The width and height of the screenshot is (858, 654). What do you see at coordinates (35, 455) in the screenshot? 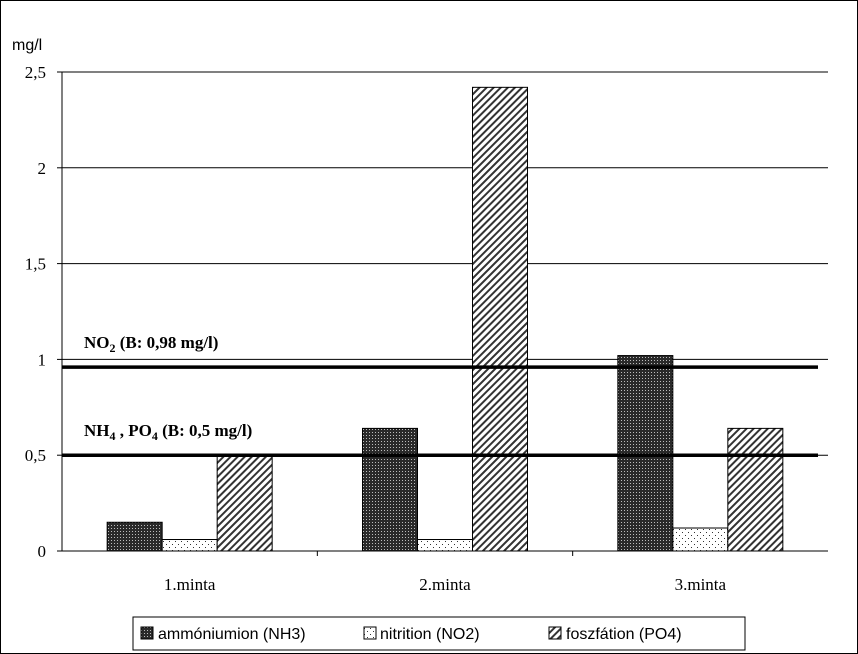
I see `y-tick-label: 0,5` at bounding box center [35, 455].